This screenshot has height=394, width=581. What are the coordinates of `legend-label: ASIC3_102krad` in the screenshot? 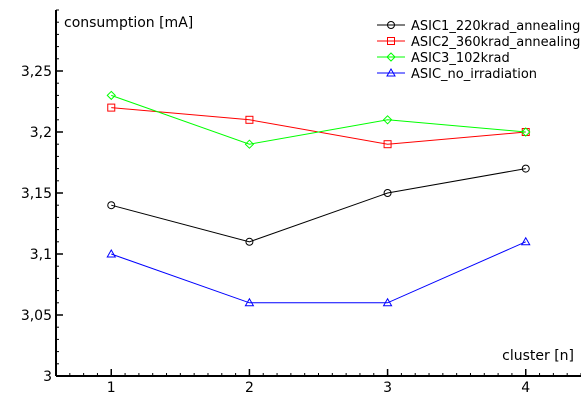 It's located at (460, 58).